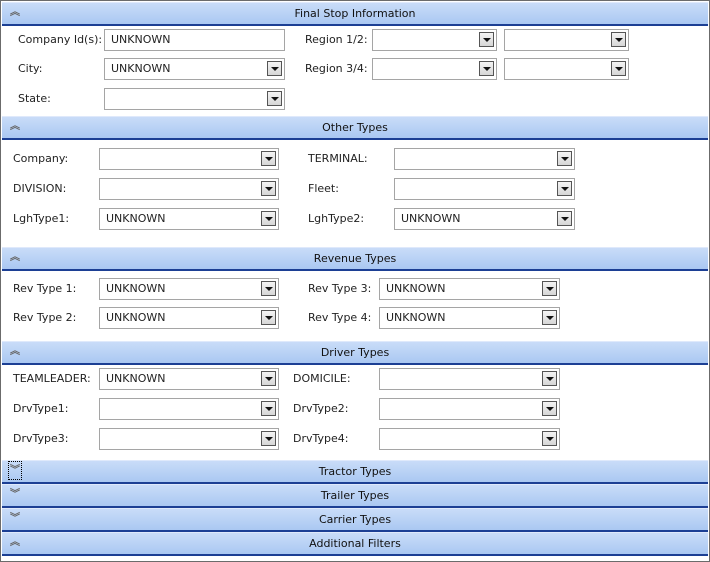 The width and height of the screenshot is (710, 562). I want to click on section-header-tractor-types: ︾ Tractor Types, so click(355, 472).